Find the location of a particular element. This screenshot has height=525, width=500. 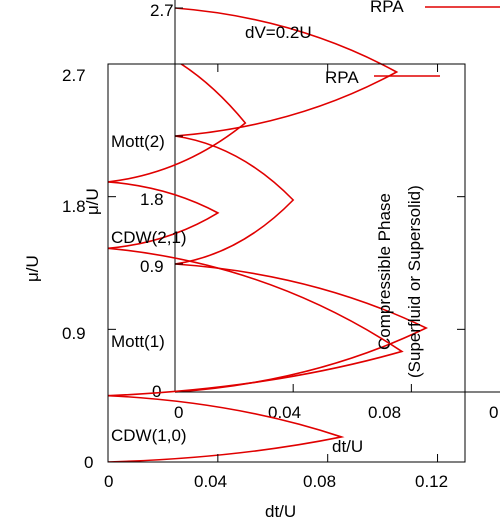

inset-ytick-label-zero: 0 is located at coordinates (156, 391).